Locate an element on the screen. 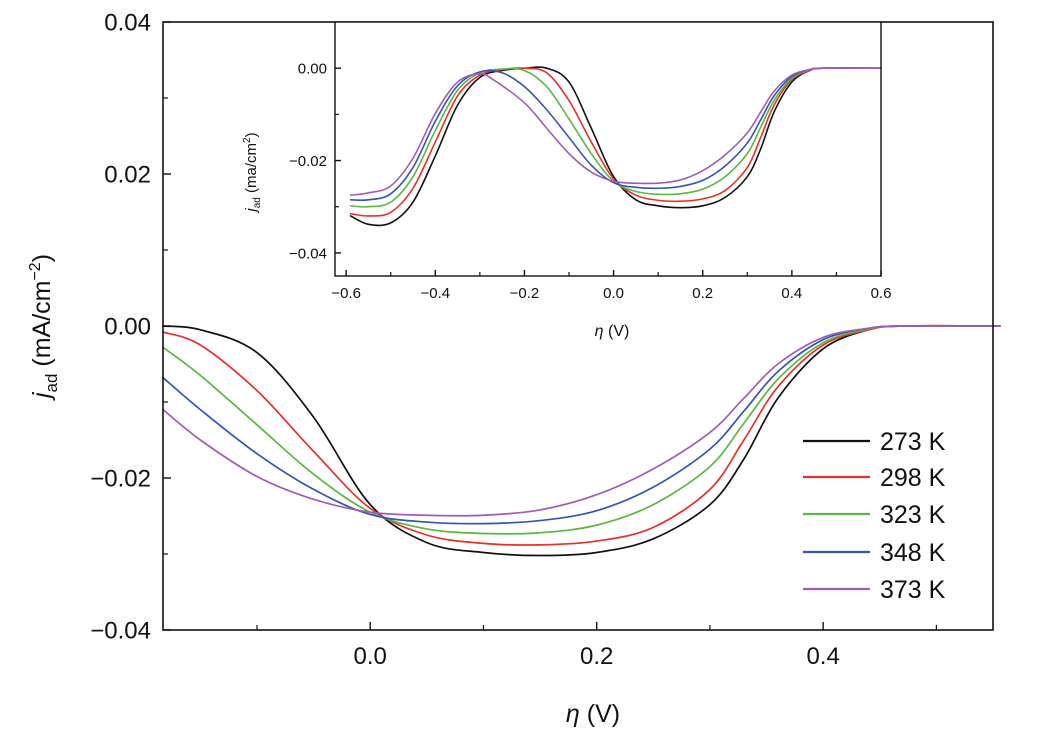 The height and width of the screenshot is (735, 1047). main-x-tick-label: 0.0 is located at coordinates (370, 656).